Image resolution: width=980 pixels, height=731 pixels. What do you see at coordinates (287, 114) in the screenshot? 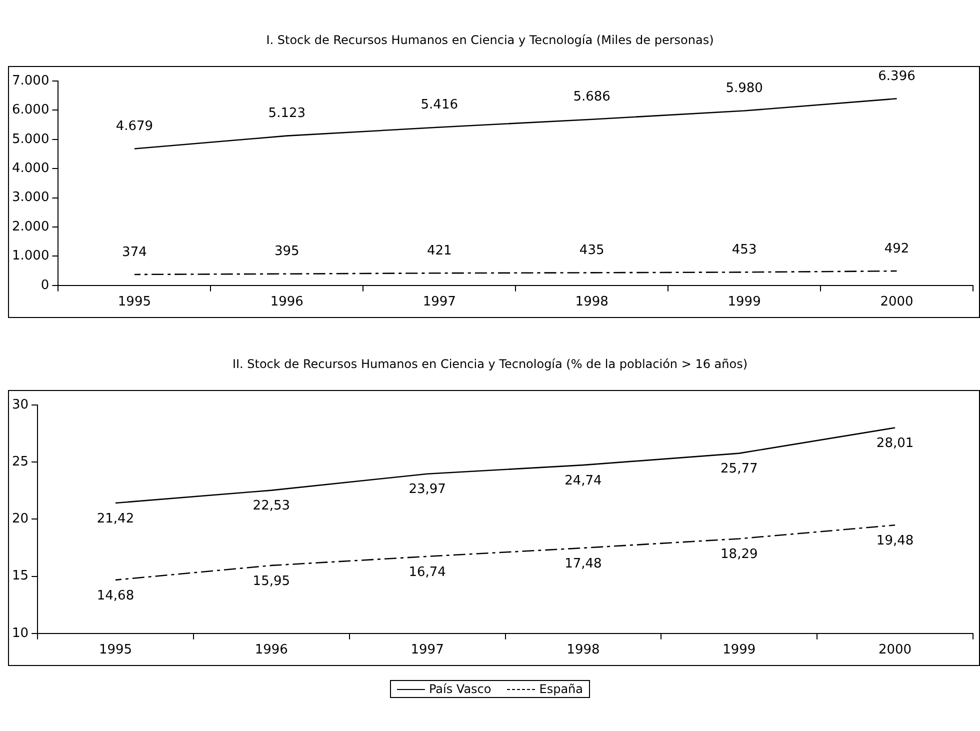
I see `data-label: 5.123` at bounding box center [287, 114].